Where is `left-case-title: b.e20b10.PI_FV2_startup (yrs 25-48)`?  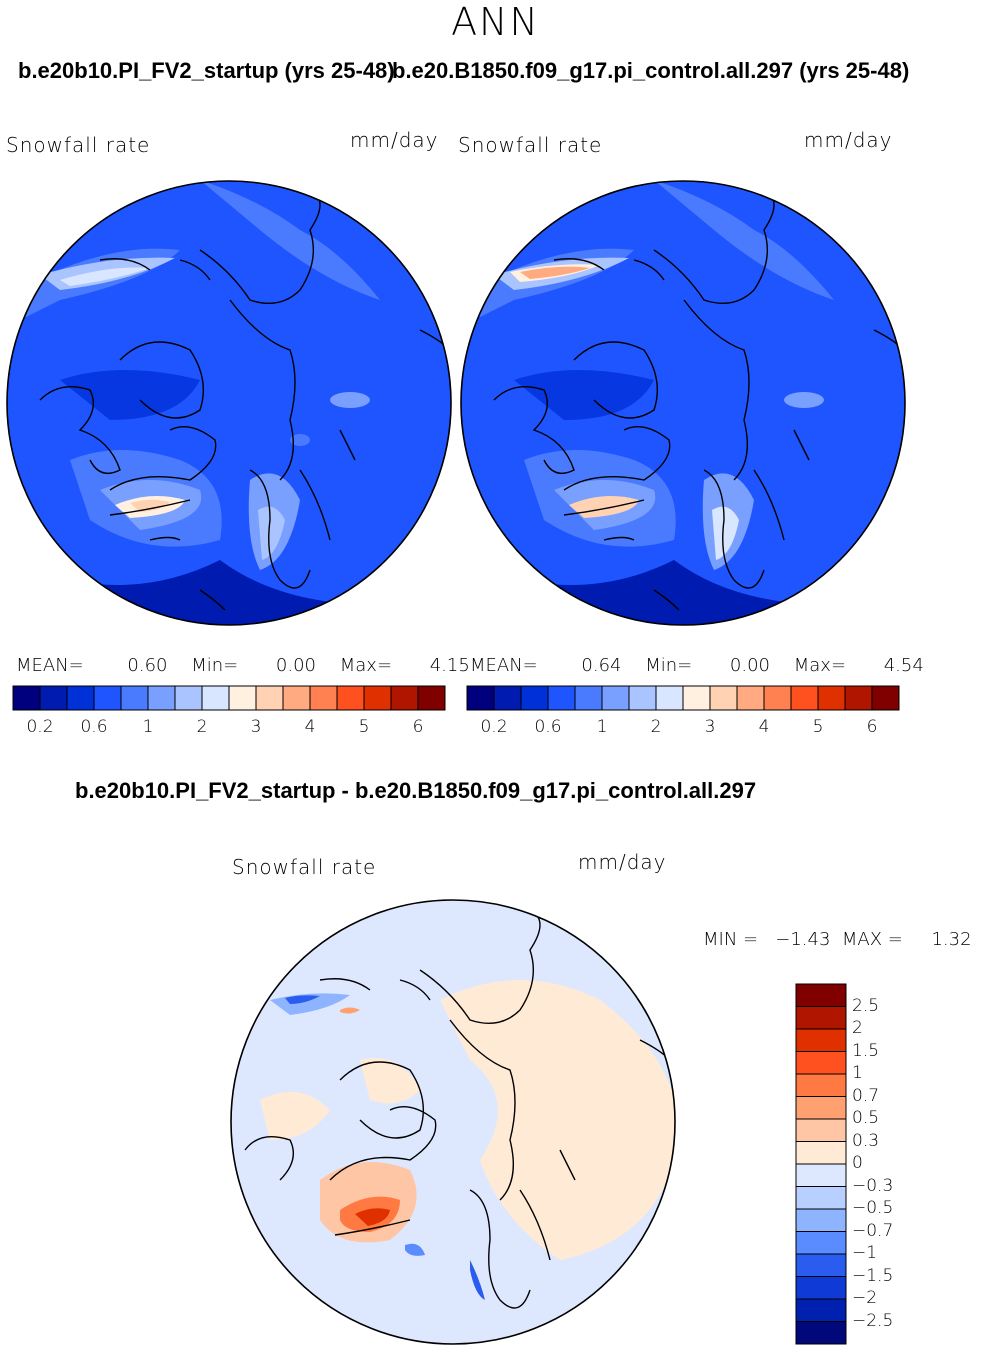
left-case-title: b.e20b10.PI_FV2_startup (yrs 25-48) is located at coordinates (206, 70).